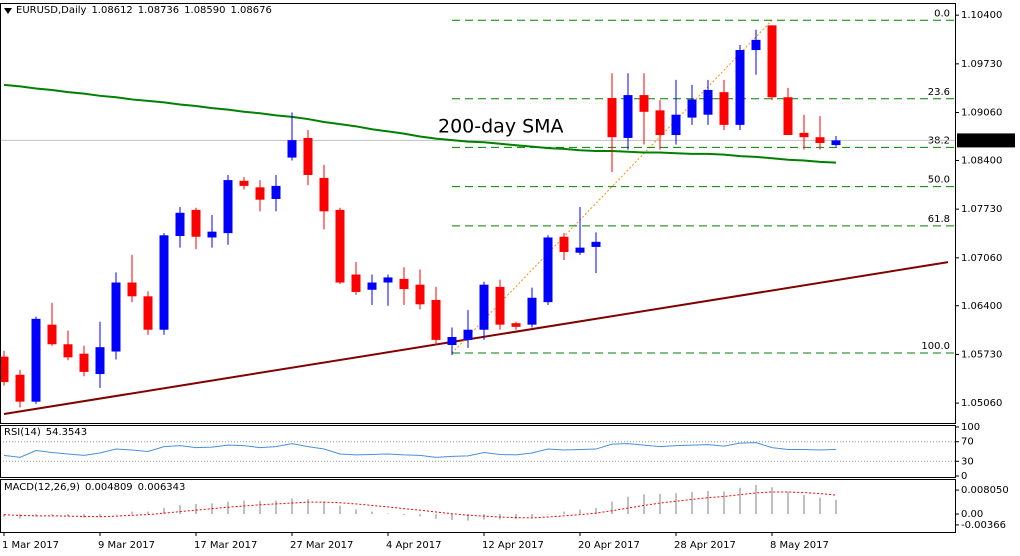  I want to click on x-tick-label: 17 Mar 2017, so click(225, 545).